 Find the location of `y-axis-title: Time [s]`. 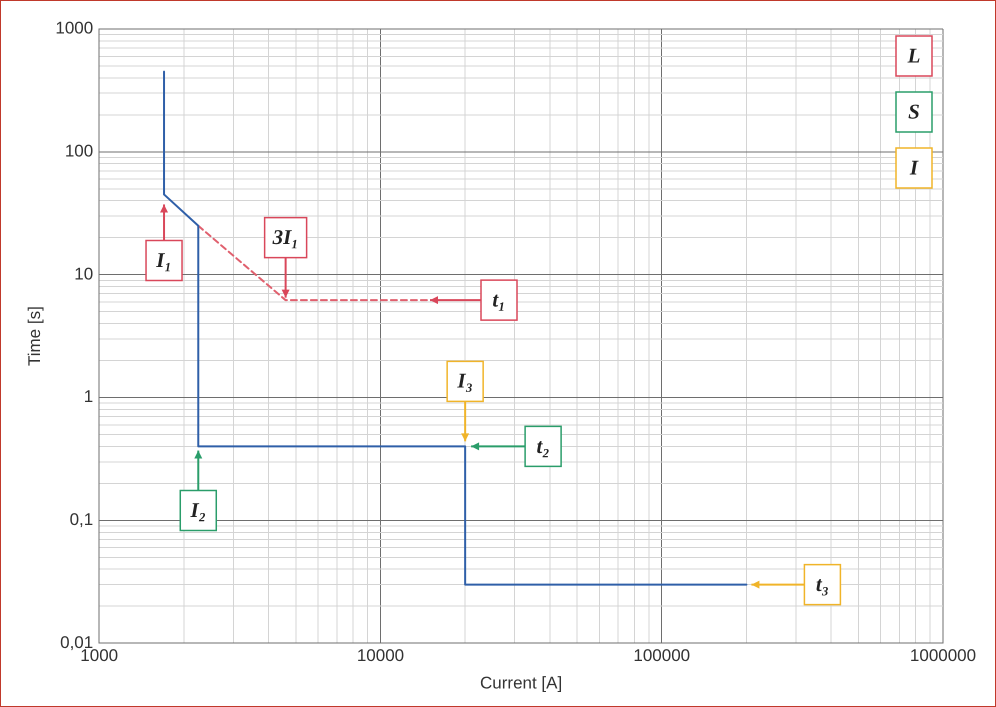

y-axis-title: Time [s] is located at coordinates (34, 336).